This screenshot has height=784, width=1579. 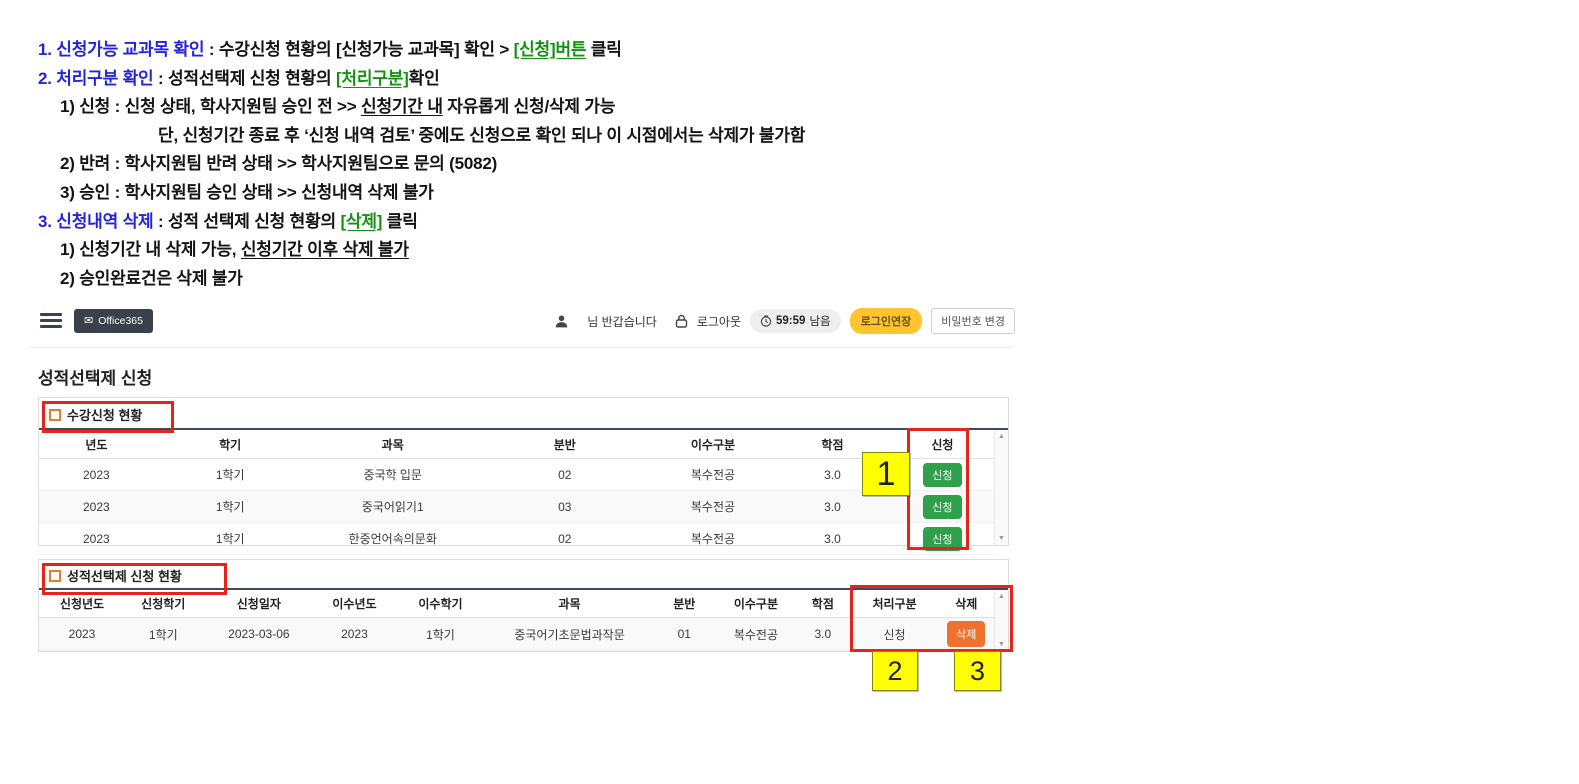 What do you see at coordinates (354, 604) in the screenshot?
I see `column-header-take-year: 이수년도` at bounding box center [354, 604].